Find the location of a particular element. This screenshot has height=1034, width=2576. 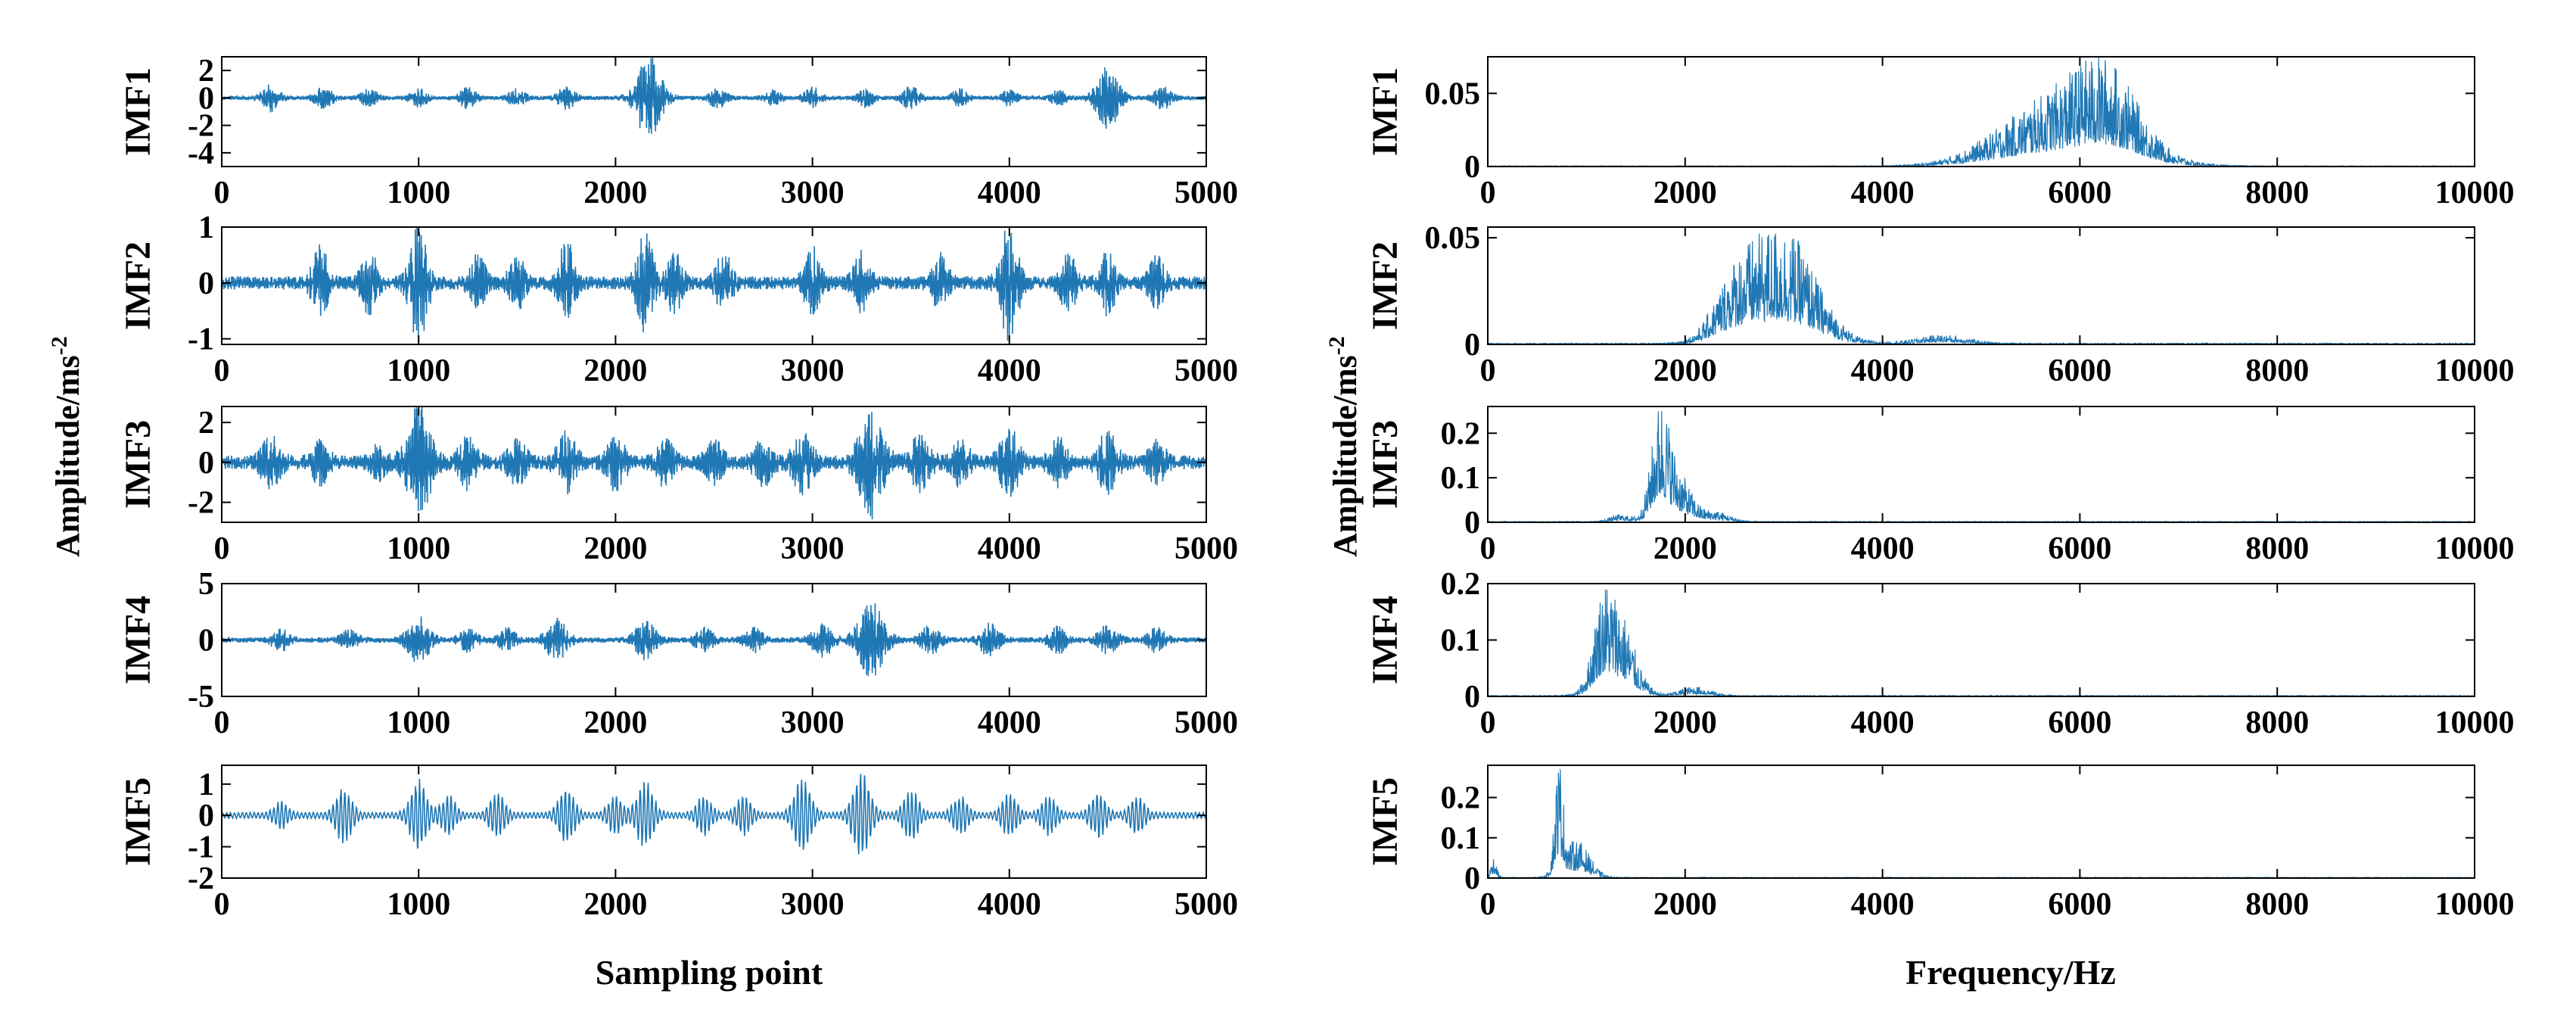

y-tick-label: -4 is located at coordinates (201, 154).